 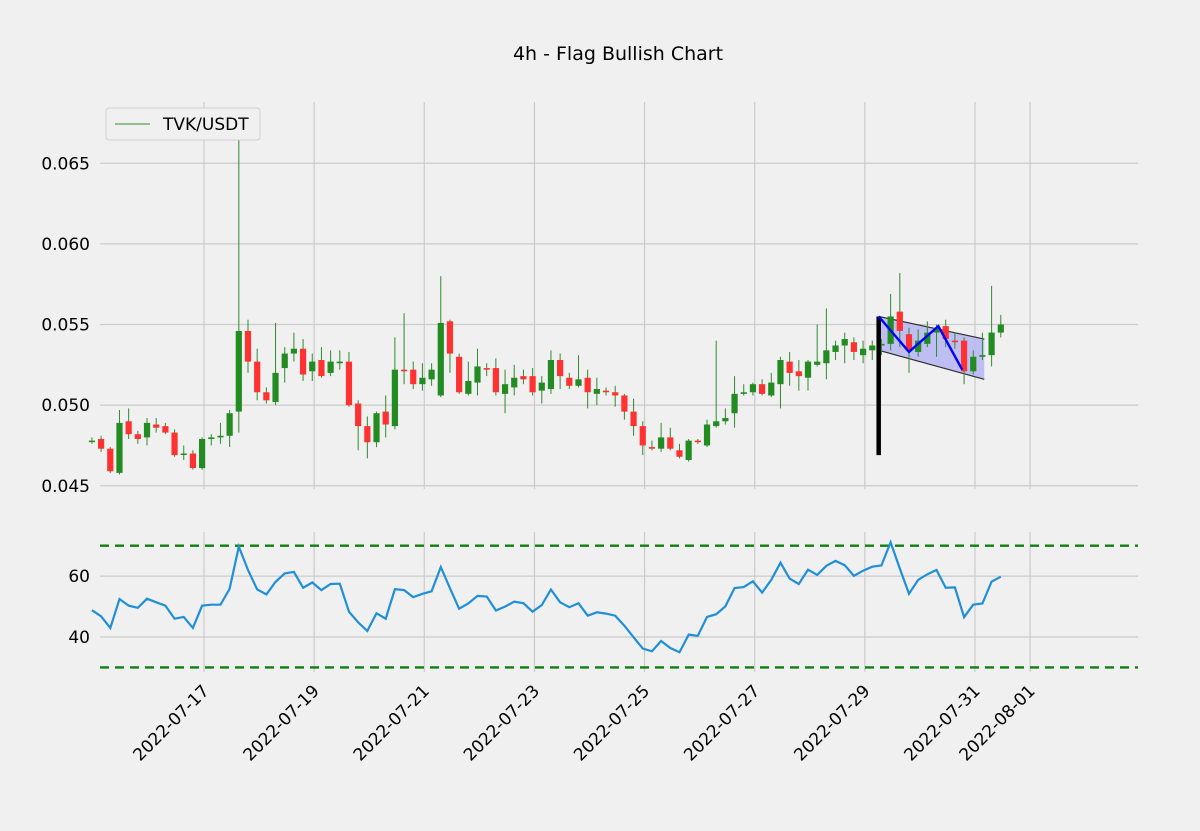 I want to click on flag-upper-line, so click(x=931, y=327).